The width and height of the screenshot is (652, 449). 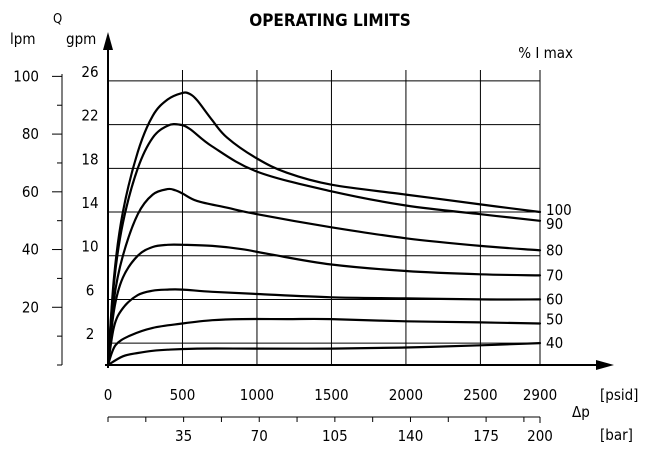 I want to click on series-label-70: 70, so click(x=554, y=275).